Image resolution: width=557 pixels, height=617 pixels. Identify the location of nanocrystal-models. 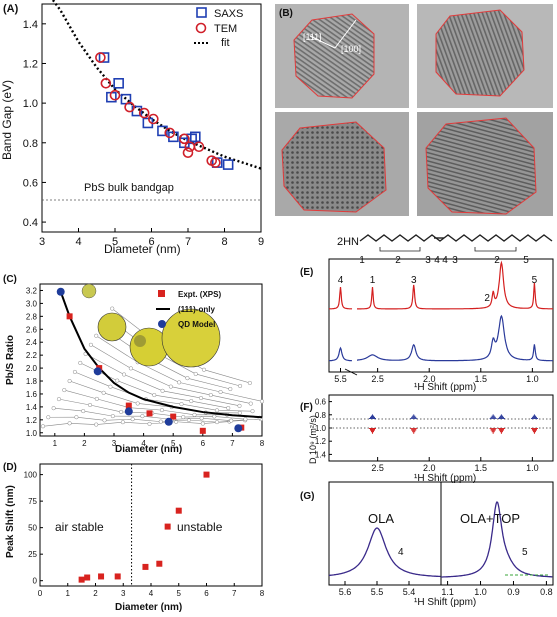
(151, 325).